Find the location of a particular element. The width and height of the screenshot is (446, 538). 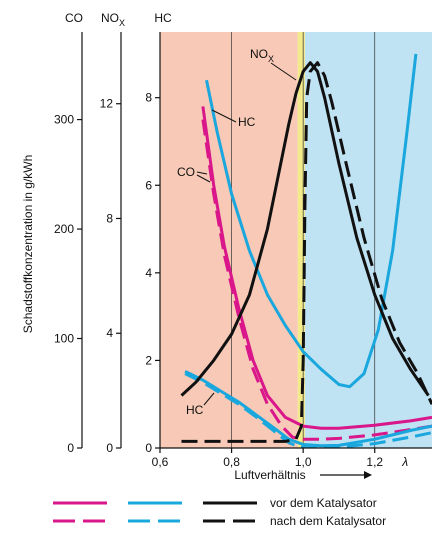

nox-leader is located at coordinates (283, 71).